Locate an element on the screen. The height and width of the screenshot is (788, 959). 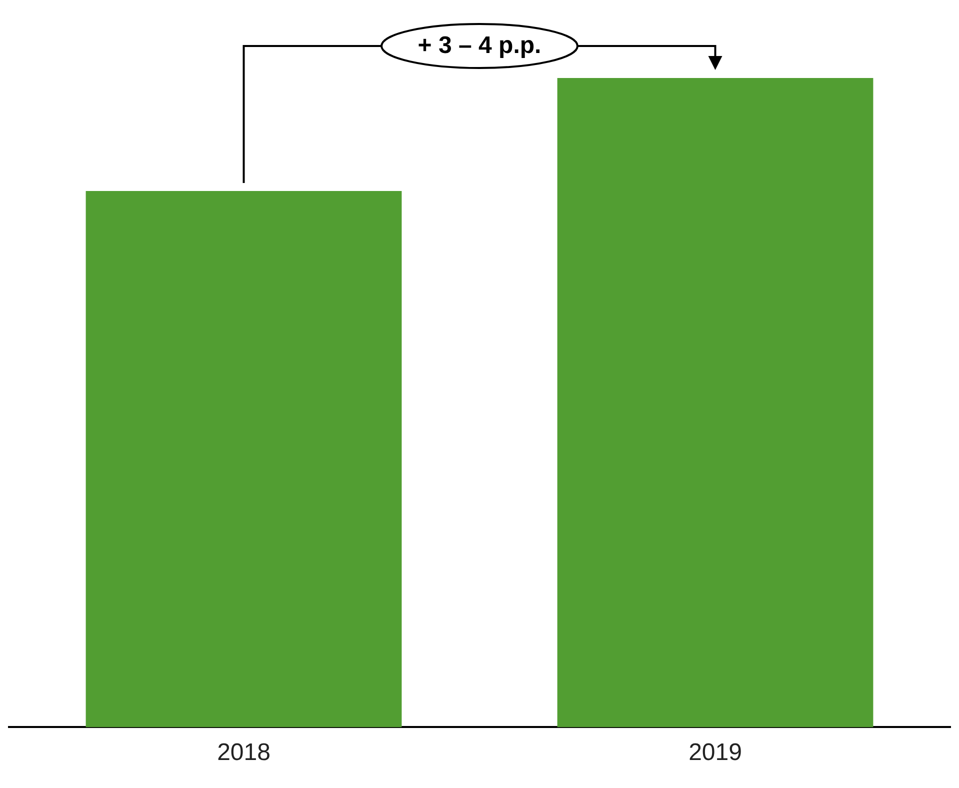
text: + 3 – 4 p.p. is located at coordinates (479, 46).